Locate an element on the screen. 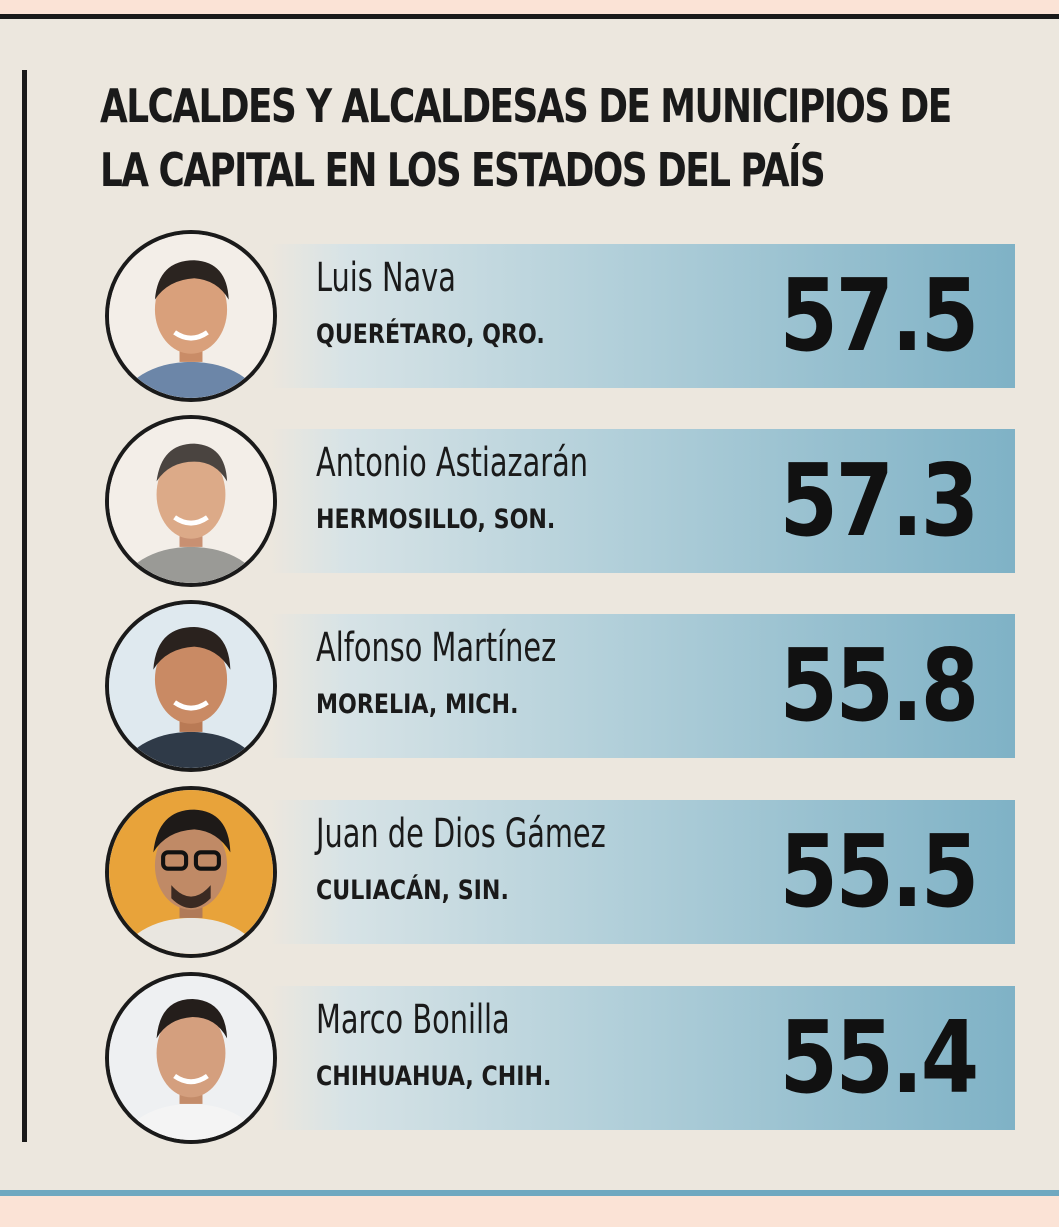 The height and width of the screenshot is (1227, 1059). mayor-row: Marco Bonilla CHIHUAHUA, CHIH. 55.4 is located at coordinates (529, 1058).